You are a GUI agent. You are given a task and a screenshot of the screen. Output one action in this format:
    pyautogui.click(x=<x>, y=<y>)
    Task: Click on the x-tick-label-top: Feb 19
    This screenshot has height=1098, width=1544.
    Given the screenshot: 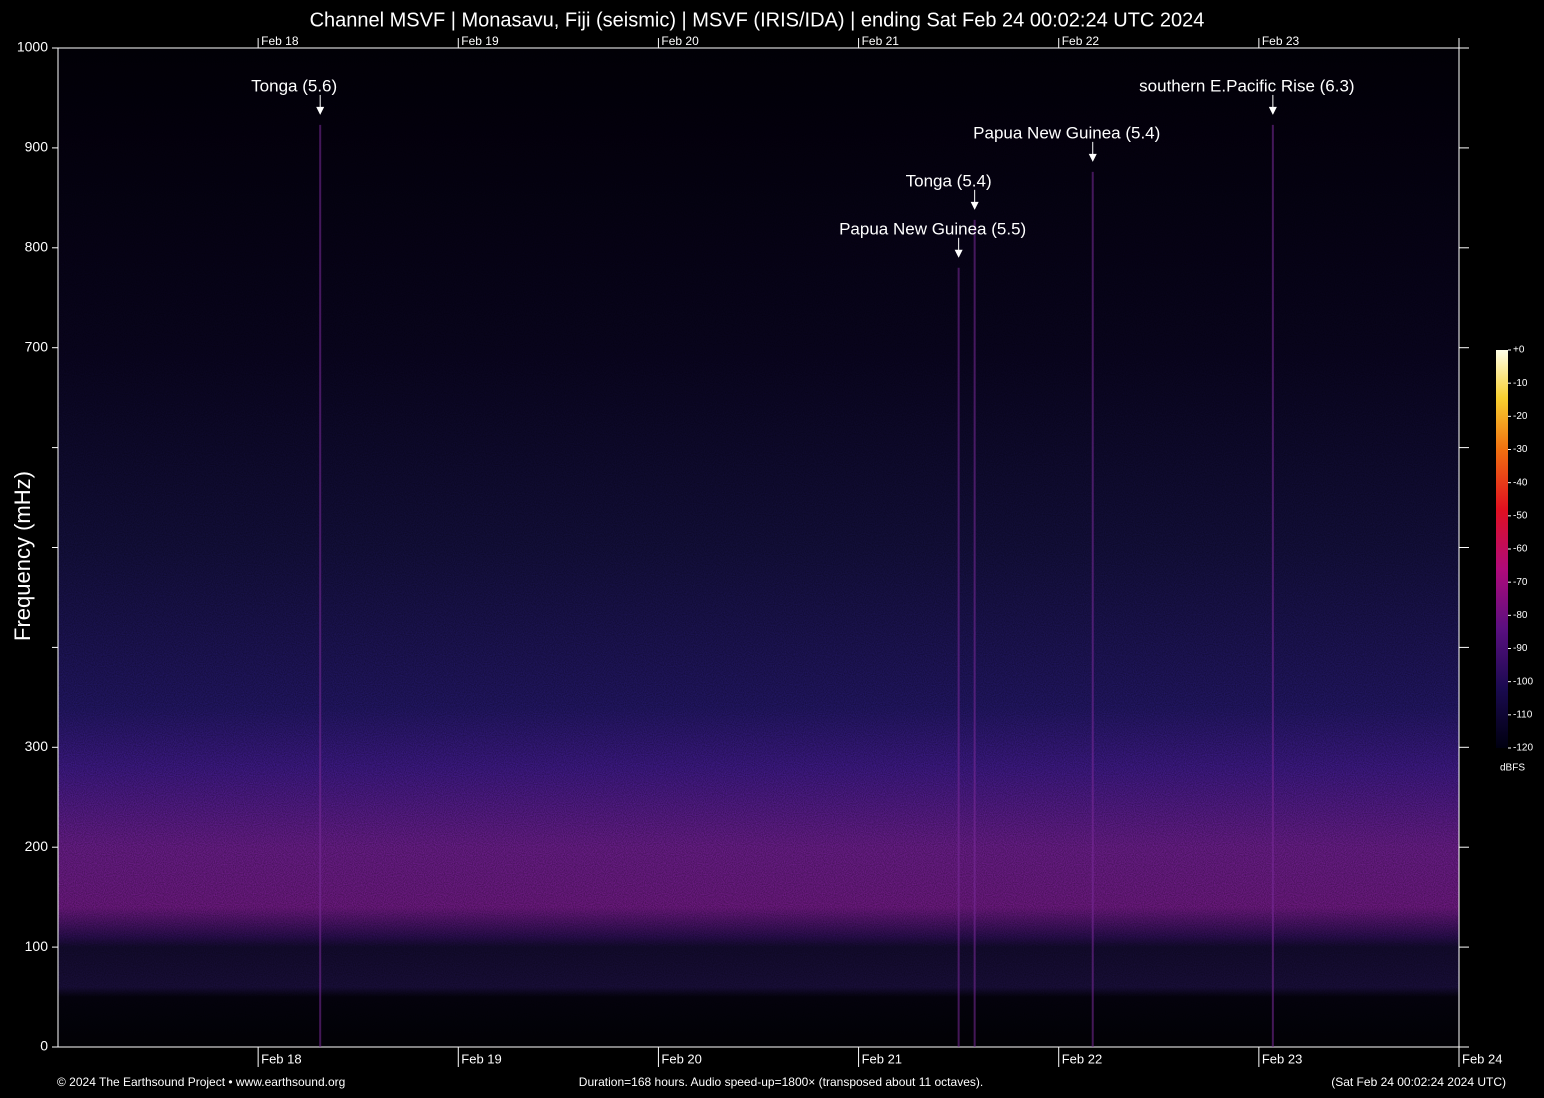 What is the action you would take?
    pyautogui.click(x=480, y=41)
    